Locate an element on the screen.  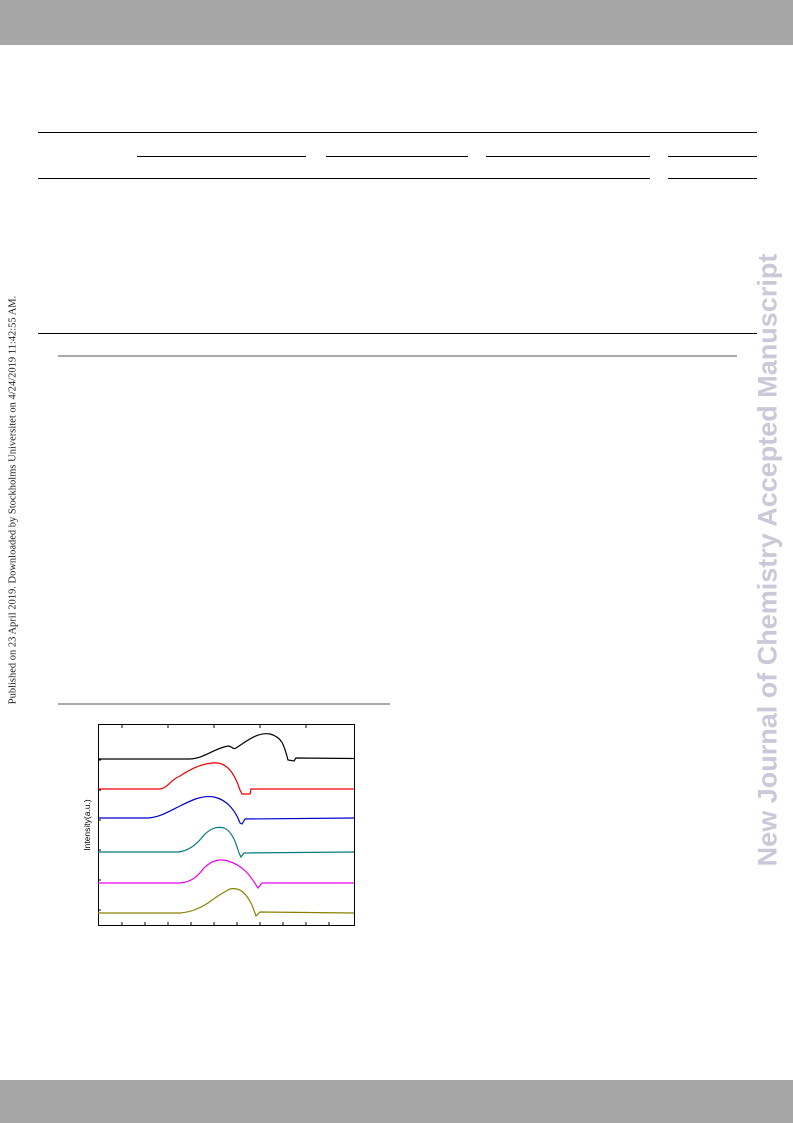
figure: Intensity(a.u.) is located at coordinates (218, 825).